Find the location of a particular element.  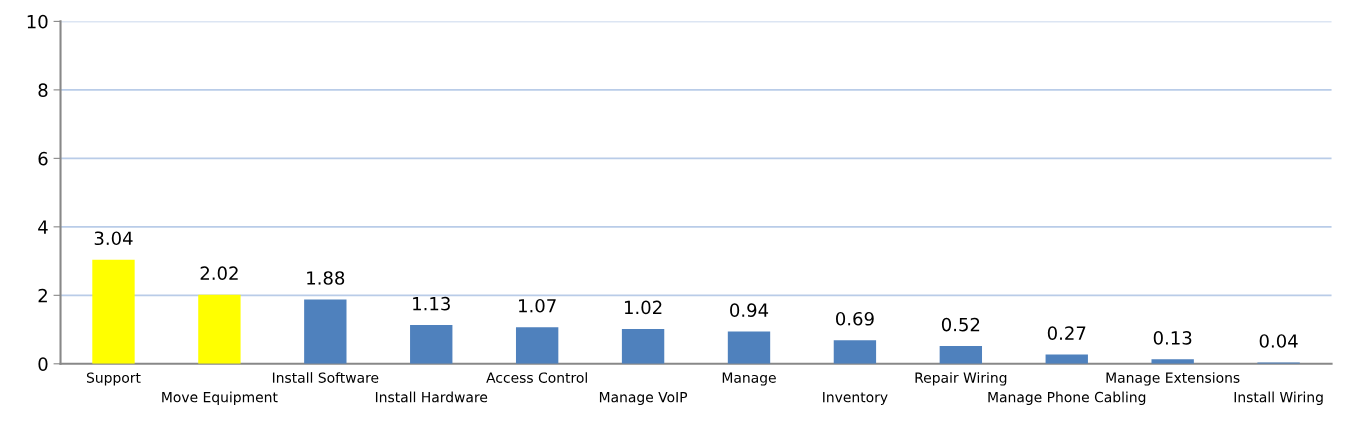

x-tick-label: Install Software is located at coordinates (325, 377).